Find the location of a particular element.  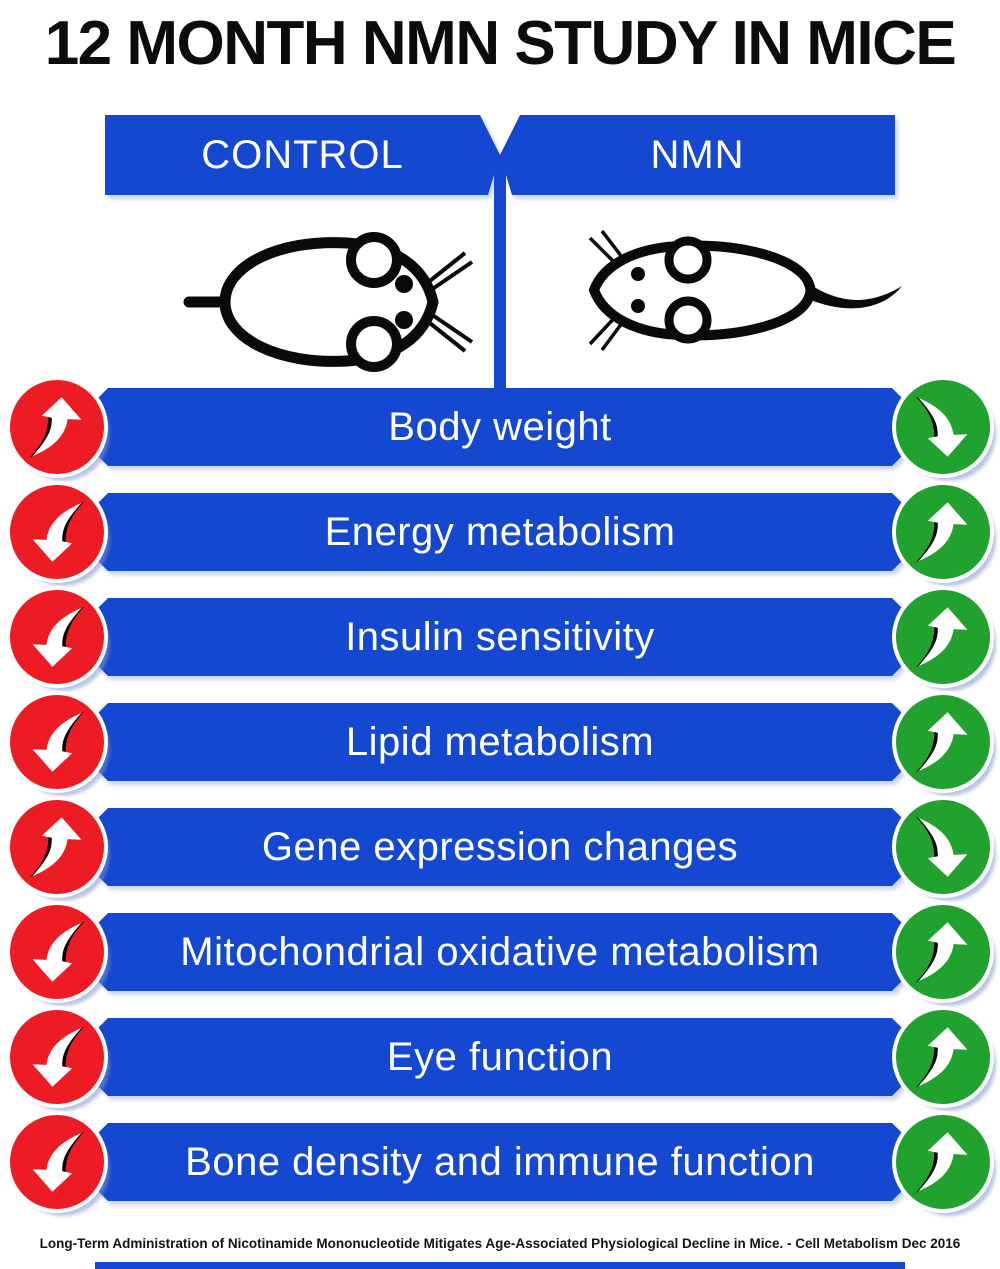

result-bar: Lipid metabolism is located at coordinates (500, 742).